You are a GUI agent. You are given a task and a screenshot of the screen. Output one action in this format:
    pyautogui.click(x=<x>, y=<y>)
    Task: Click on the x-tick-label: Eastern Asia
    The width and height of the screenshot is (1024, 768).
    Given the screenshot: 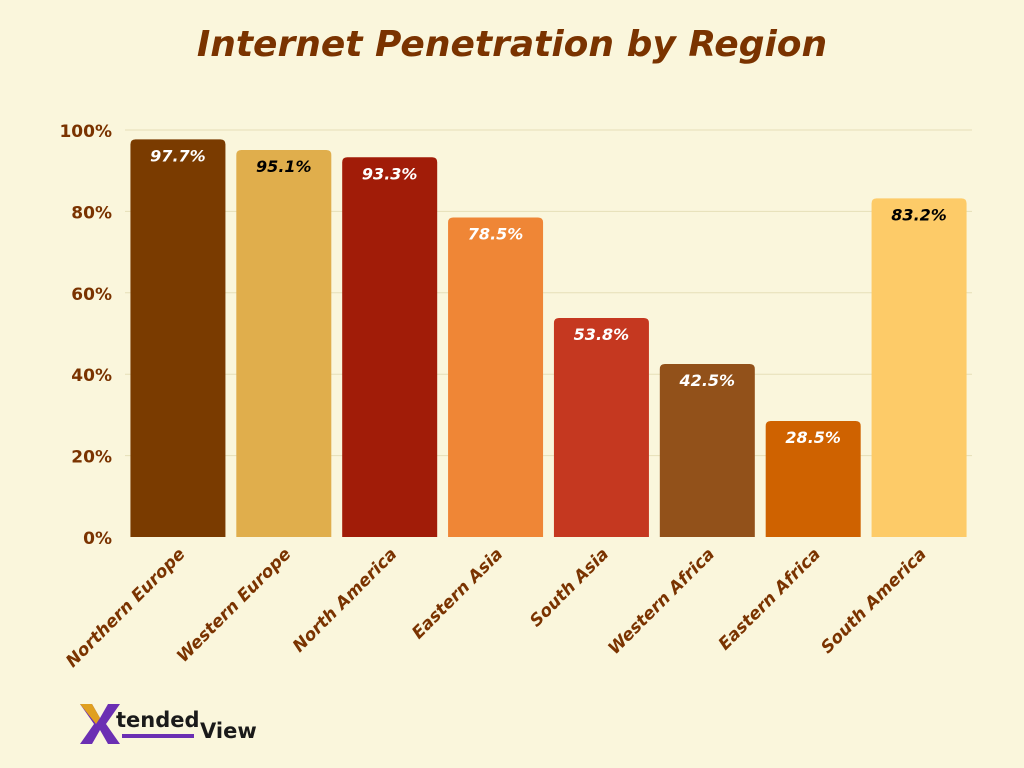 What is the action you would take?
    pyautogui.click(x=457, y=593)
    